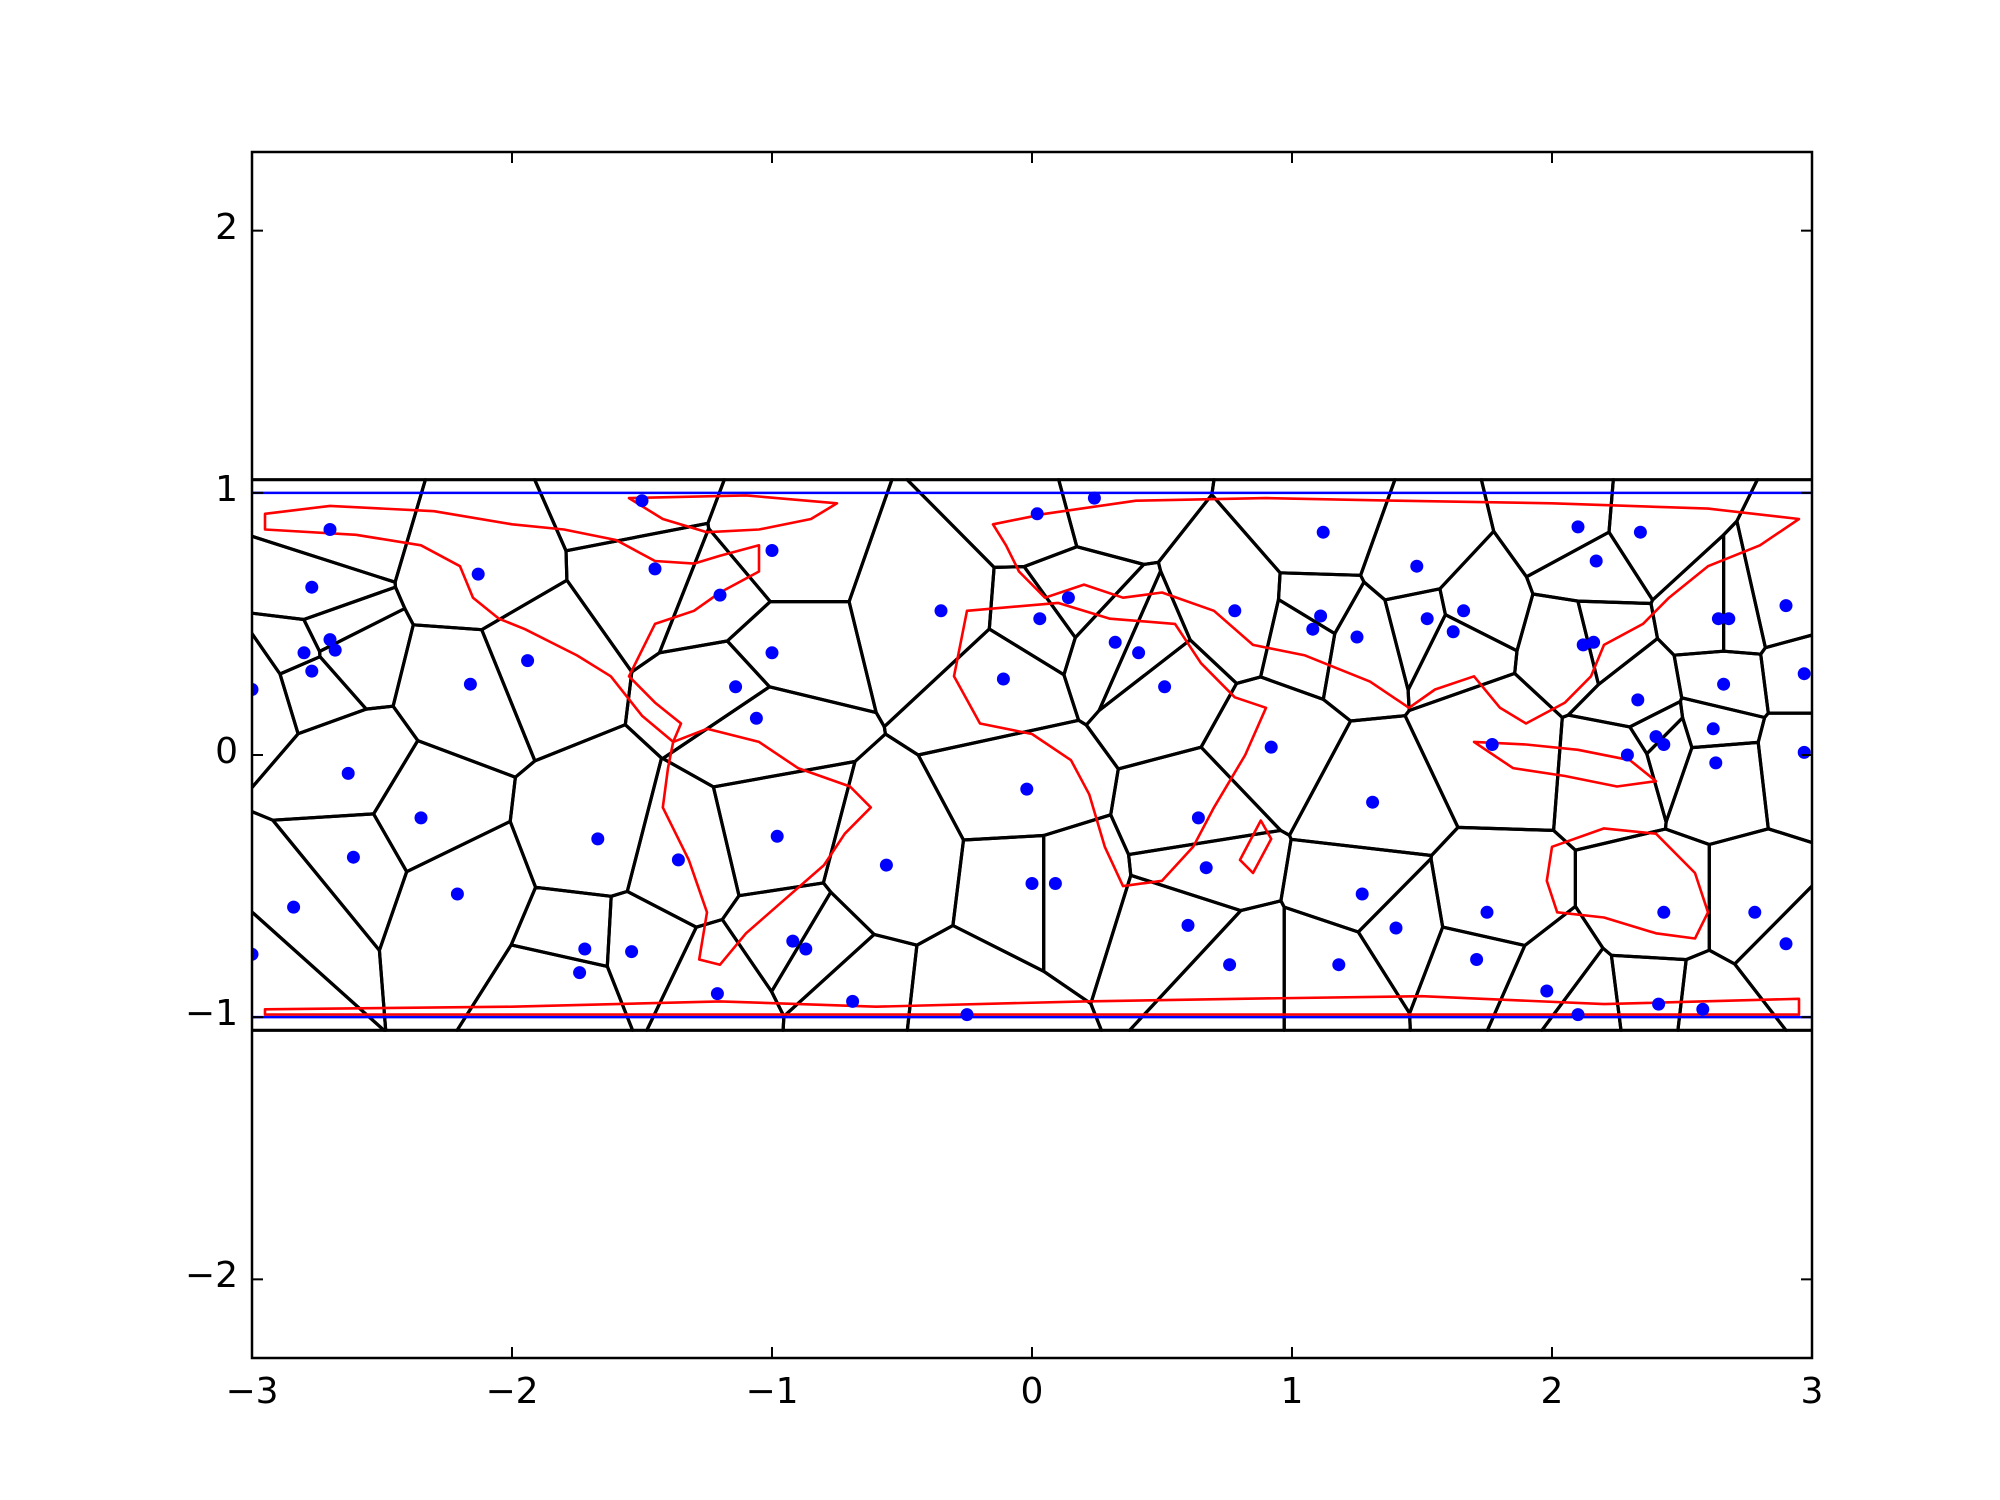 The width and height of the screenshot is (2000, 1500). Describe the element at coordinates (1812, 1391) in the screenshot. I see `x-tick-label: 3` at that location.